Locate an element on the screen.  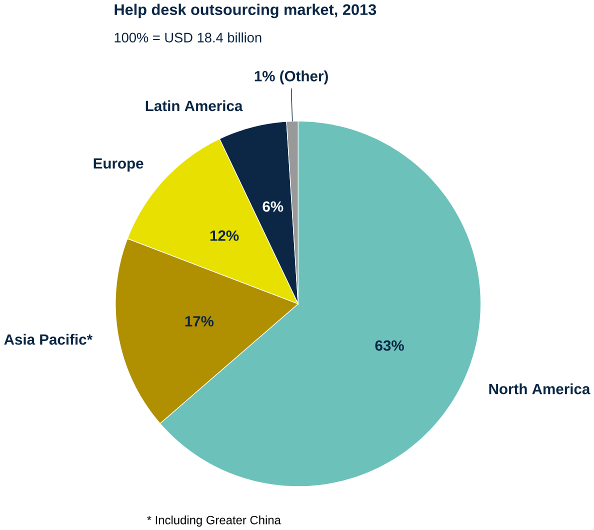
slice-label: Europe is located at coordinates (119, 165).